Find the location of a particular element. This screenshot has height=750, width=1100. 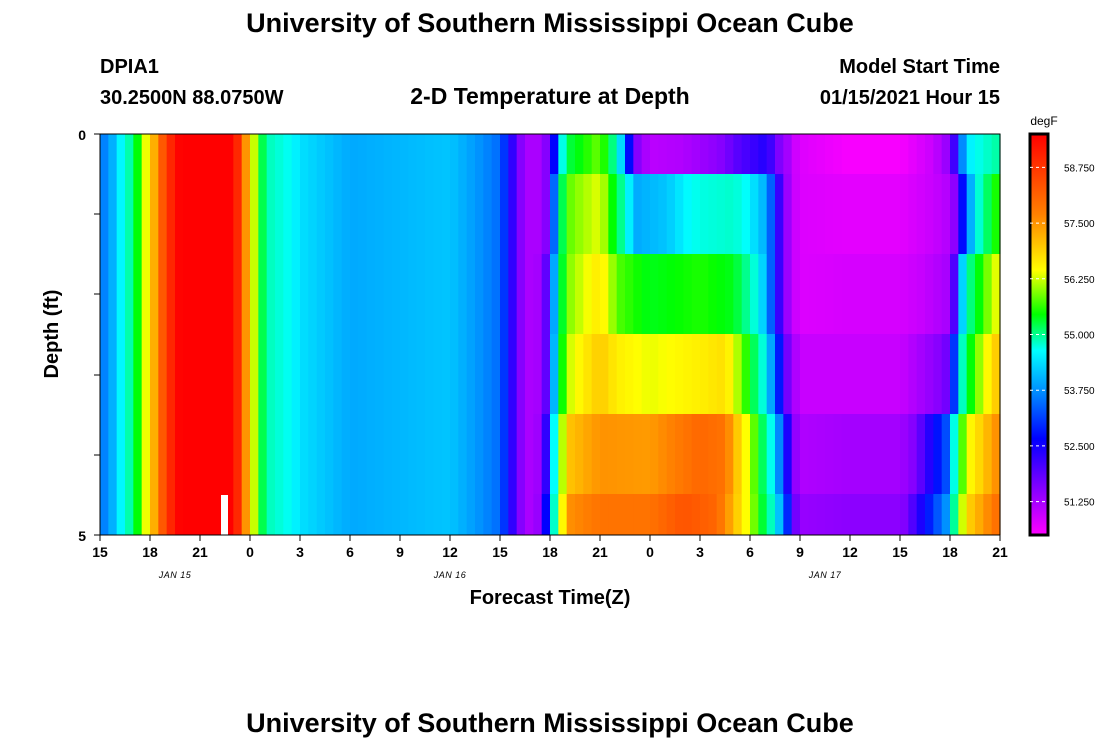

date-label: JAN 16 is located at coordinates (450, 575).